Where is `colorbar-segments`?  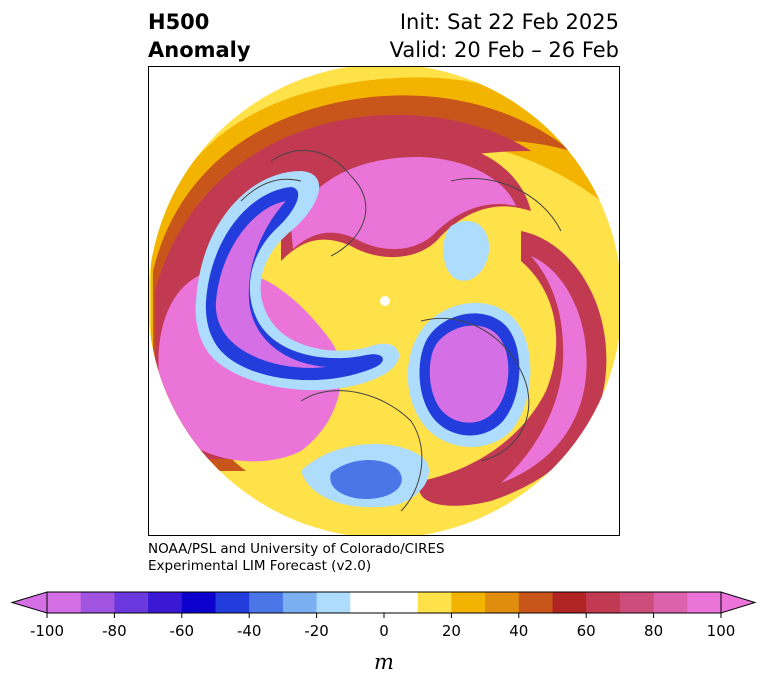 colorbar-segments is located at coordinates (383, 602).